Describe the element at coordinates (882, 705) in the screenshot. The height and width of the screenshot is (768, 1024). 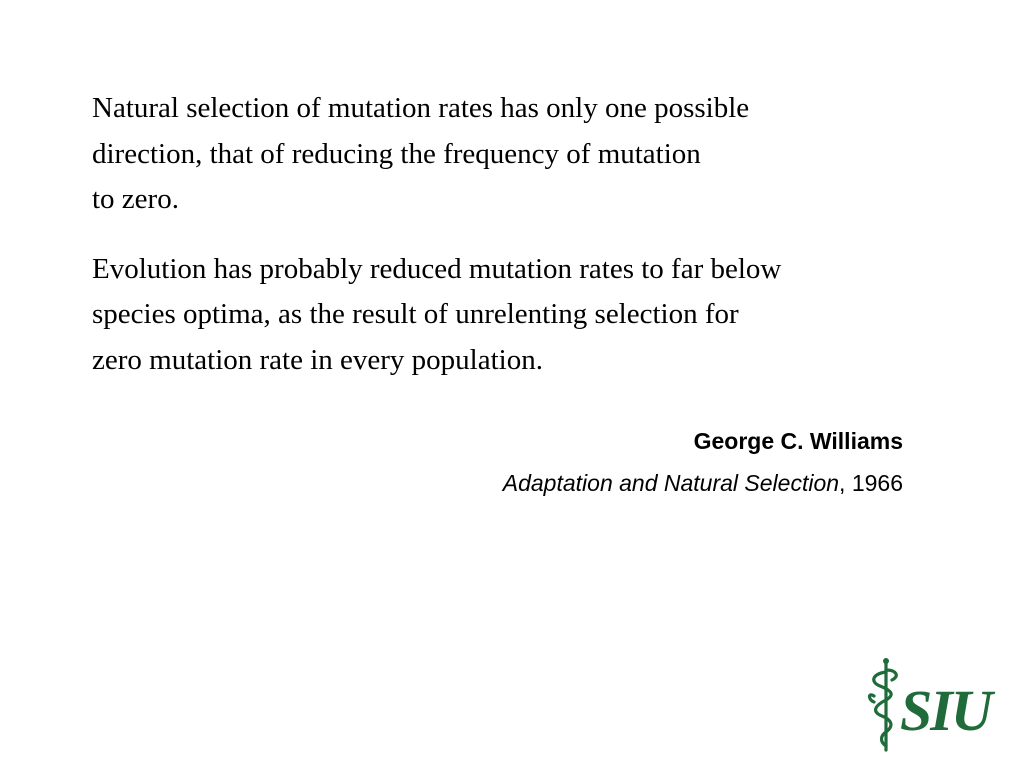
I see `caduceus-icon` at that location.